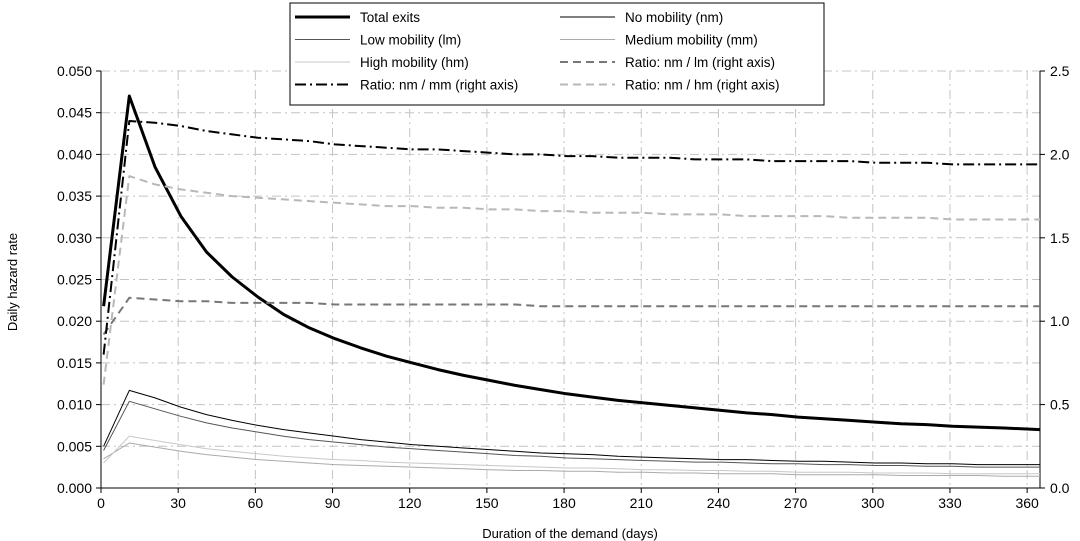 The image size is (1080, 541). Describe the element at coordinates (719, 503) in the screenshot. I see `x-tick-label: 240` at that location.